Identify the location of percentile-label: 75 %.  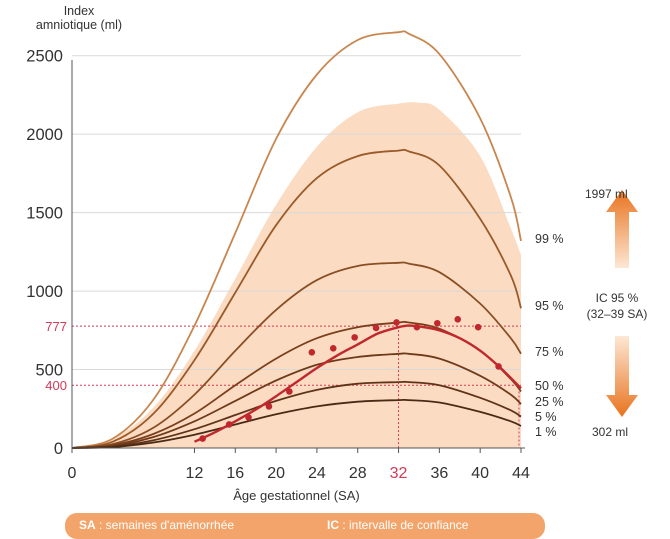
(549, 352).